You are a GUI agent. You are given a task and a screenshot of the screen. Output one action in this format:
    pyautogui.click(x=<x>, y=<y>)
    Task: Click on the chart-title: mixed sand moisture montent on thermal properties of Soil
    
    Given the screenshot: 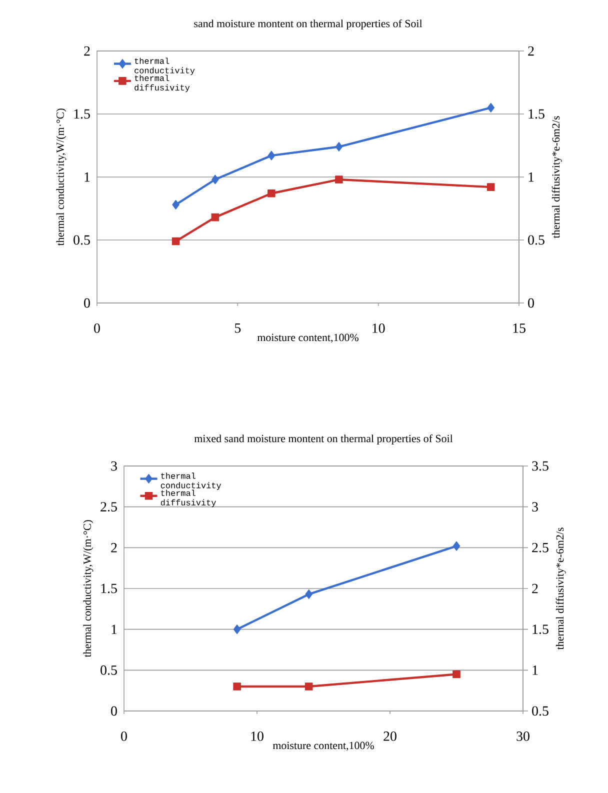 What is the action you would take?
    pyautogui.click(x=323, y=439)
    